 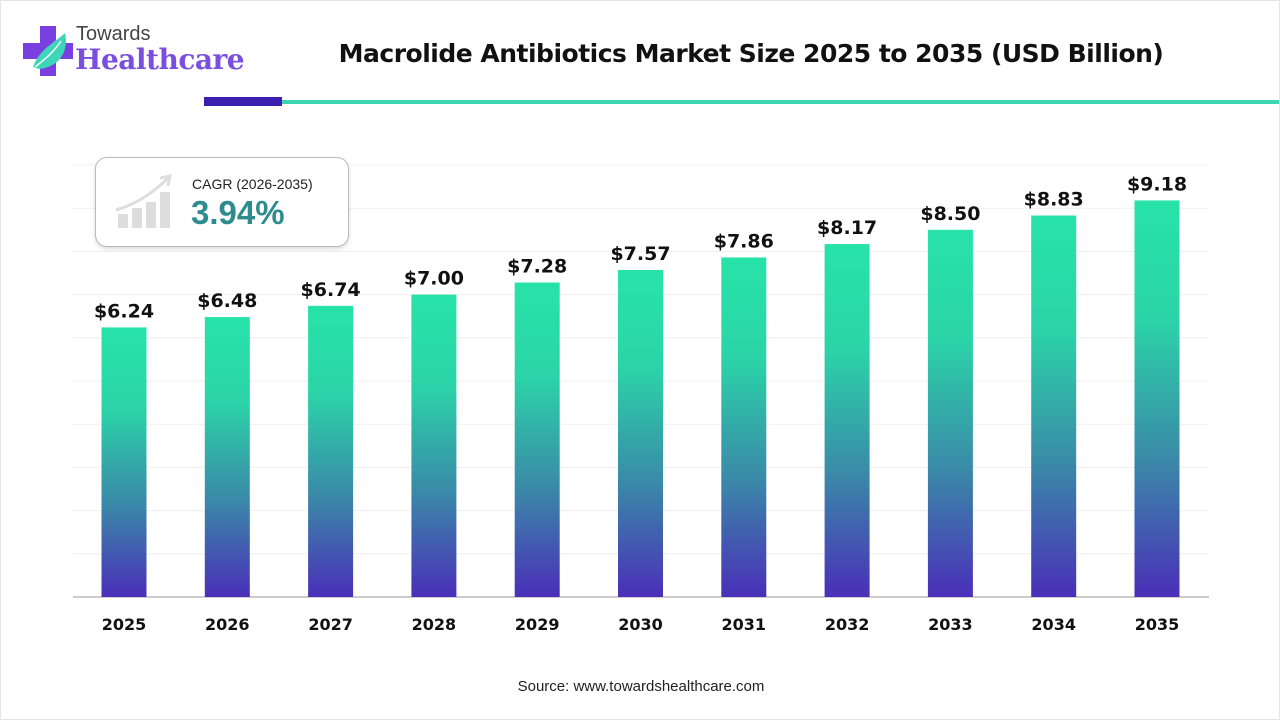 What do you see at coordinates (1053, 624) in the screenshot?
I see `x-tick-label: 2034` at bounding box center [1053, 624].